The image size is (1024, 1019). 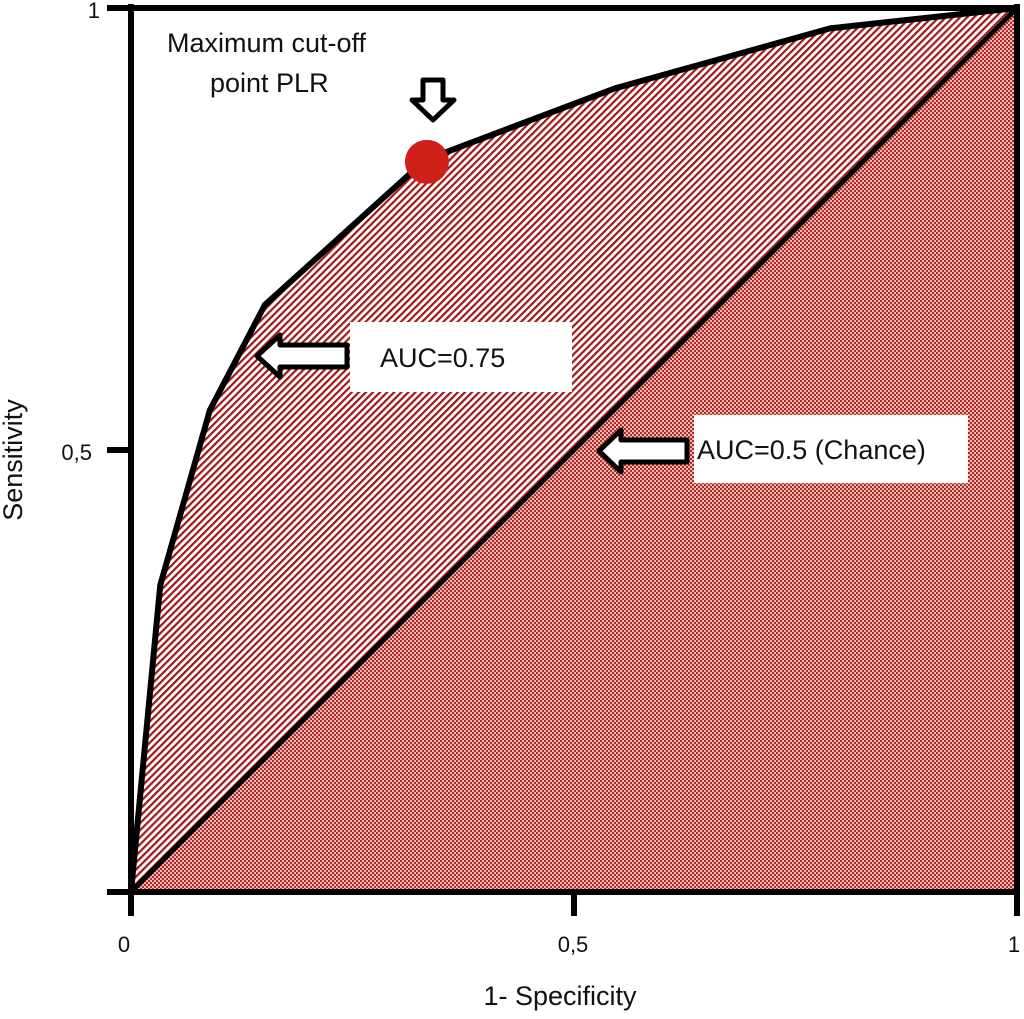 I want to click on y-tick-label: 0,5, so click(x=76, y=452).